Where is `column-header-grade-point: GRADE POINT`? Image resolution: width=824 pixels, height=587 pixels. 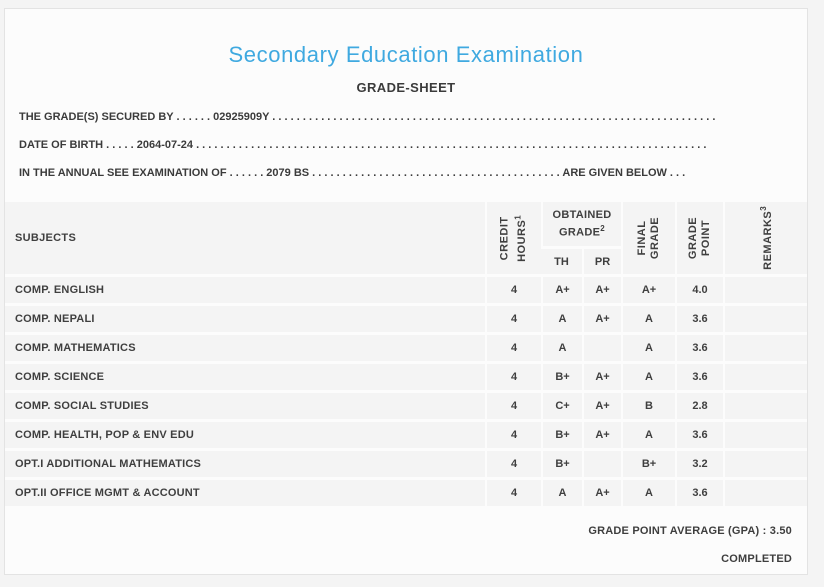 column-header-grade-point: GRADE POINT is located at coordinates (699, 238).